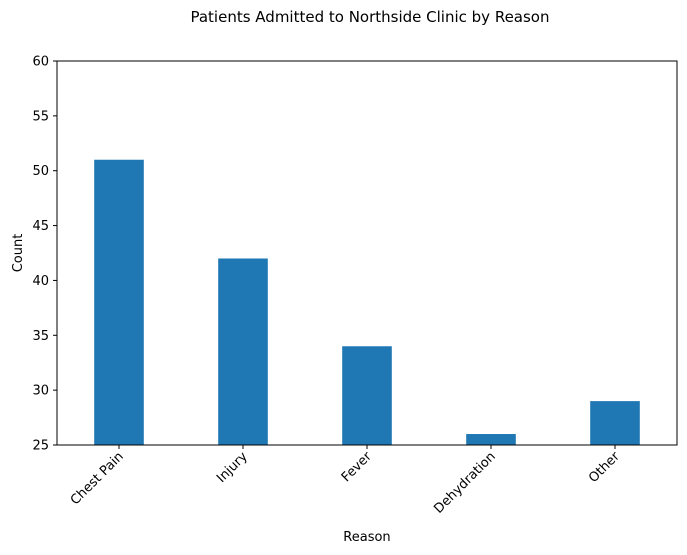 The image size is (687, 555). I want to click on bar-fever, so click(367, 395).